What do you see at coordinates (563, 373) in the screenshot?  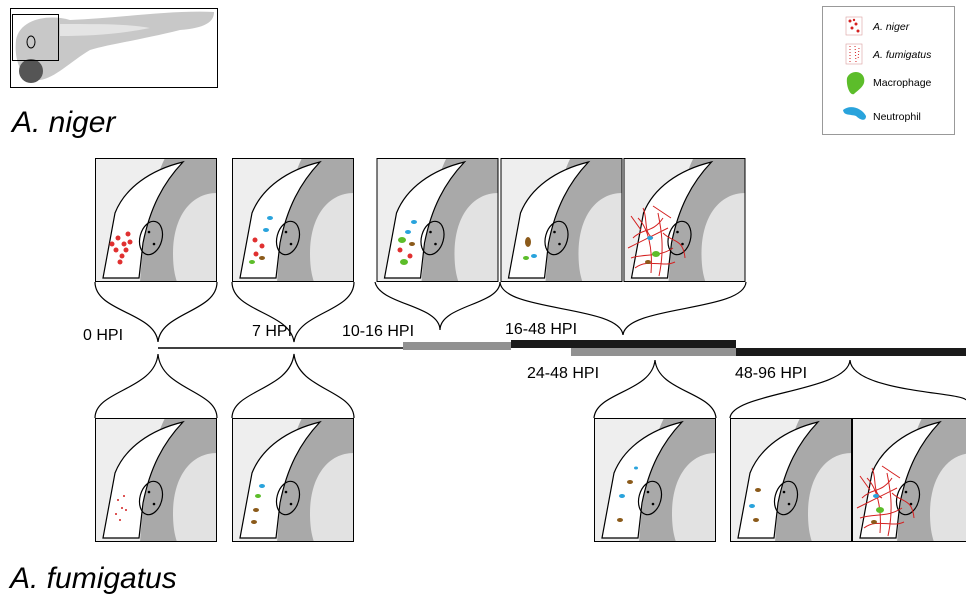 I see `time-label: 24-48 HPI` at bounding box center [563, 373].